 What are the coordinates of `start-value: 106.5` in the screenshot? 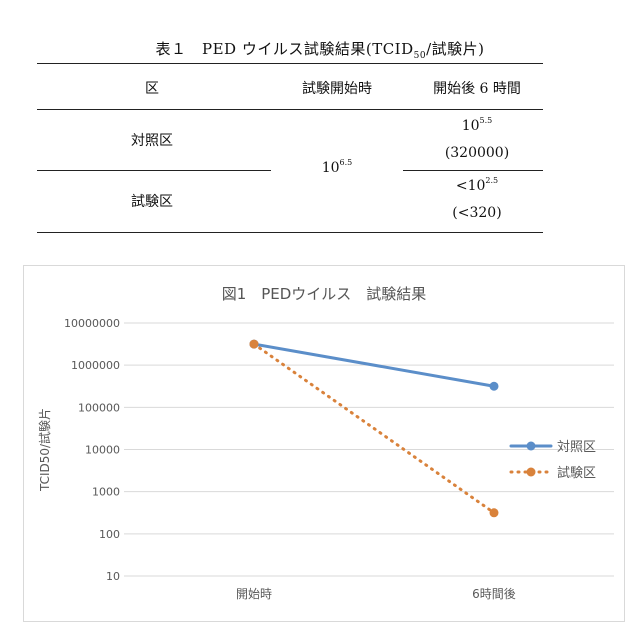 It's located at (337, 167).